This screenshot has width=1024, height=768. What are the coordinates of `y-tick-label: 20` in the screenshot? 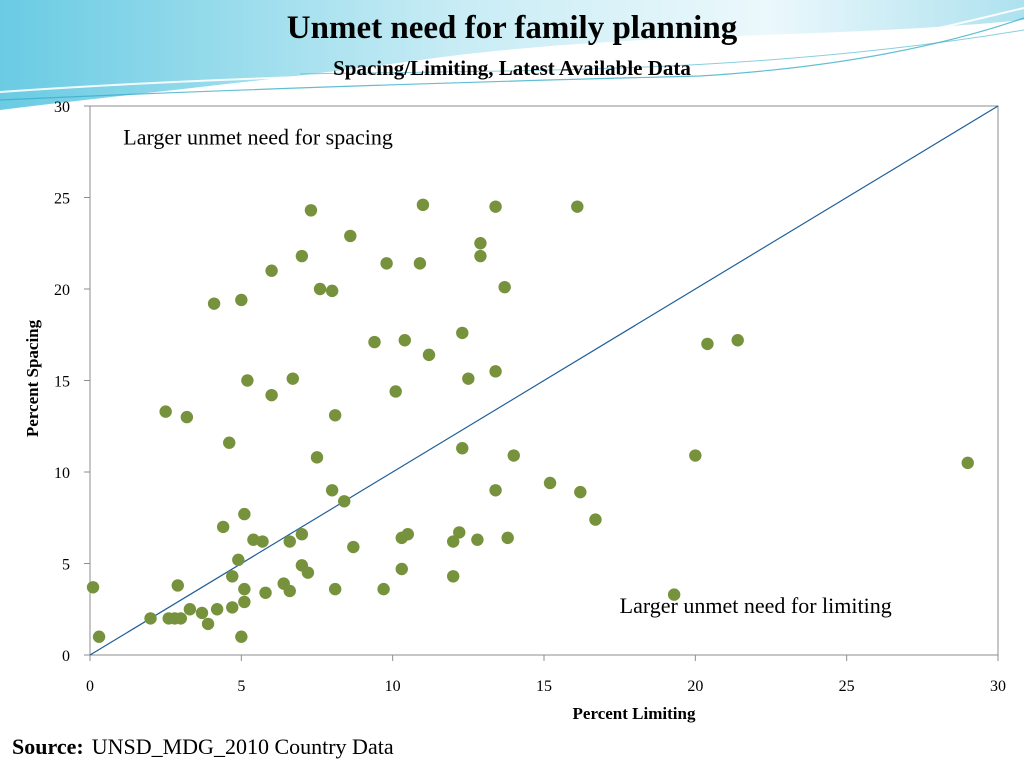 It's located at (62, 290).